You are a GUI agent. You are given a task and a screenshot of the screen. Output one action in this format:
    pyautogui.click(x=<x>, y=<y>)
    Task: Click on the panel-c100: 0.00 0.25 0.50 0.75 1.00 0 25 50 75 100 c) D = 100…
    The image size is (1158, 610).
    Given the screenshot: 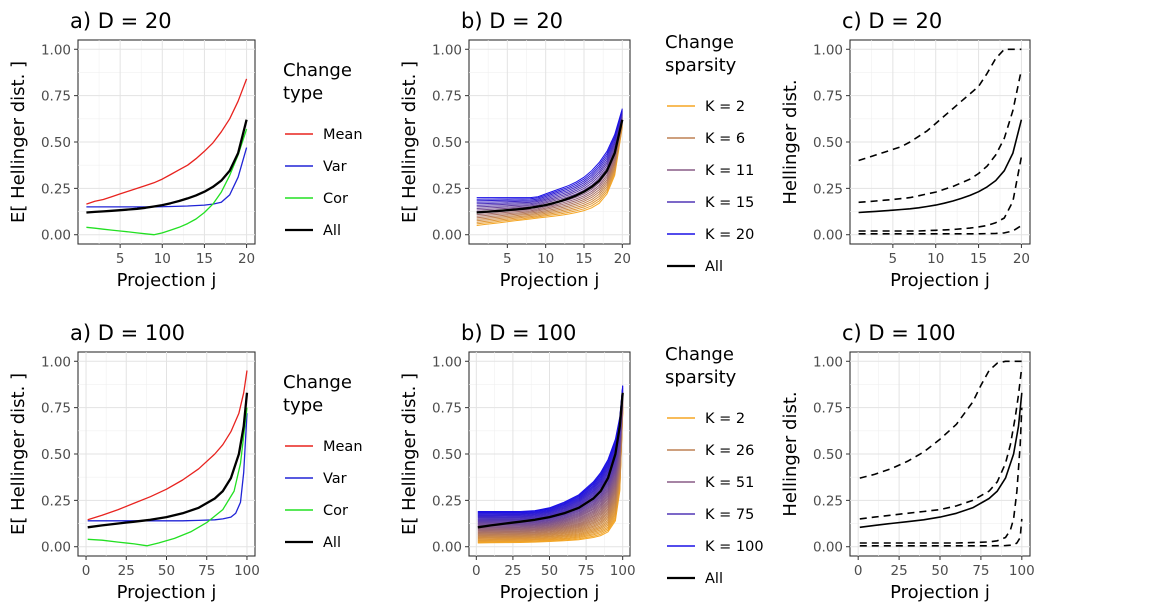 What is the action you would take?
    pyautogui.click(x=907, y=462)
    